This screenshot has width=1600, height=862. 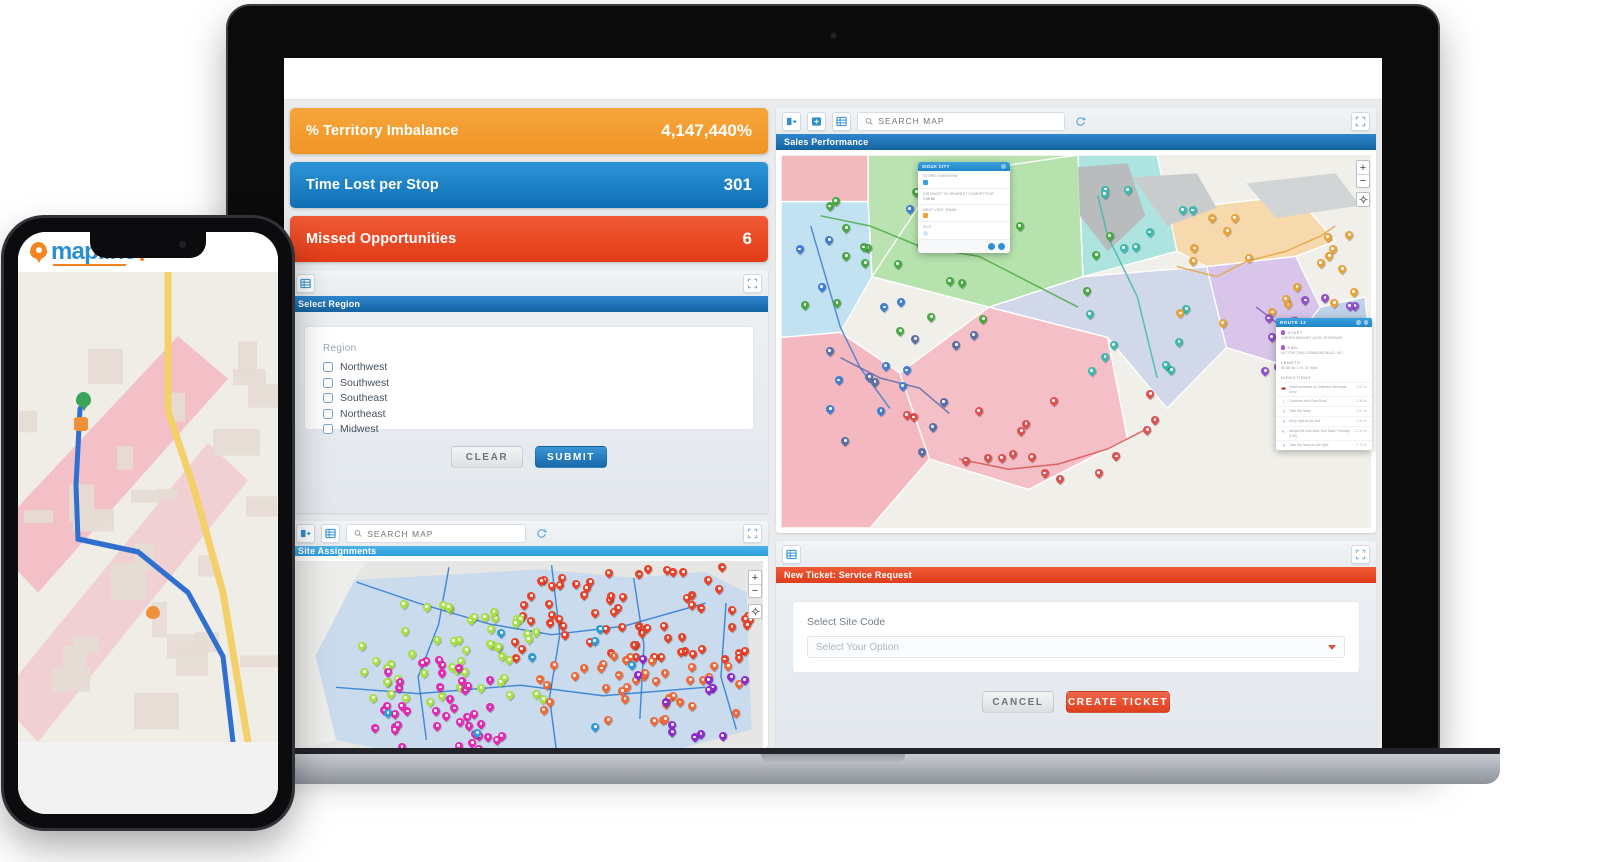 I want to click on region-option-southeast: Southeast, so click(x=529, y=398).